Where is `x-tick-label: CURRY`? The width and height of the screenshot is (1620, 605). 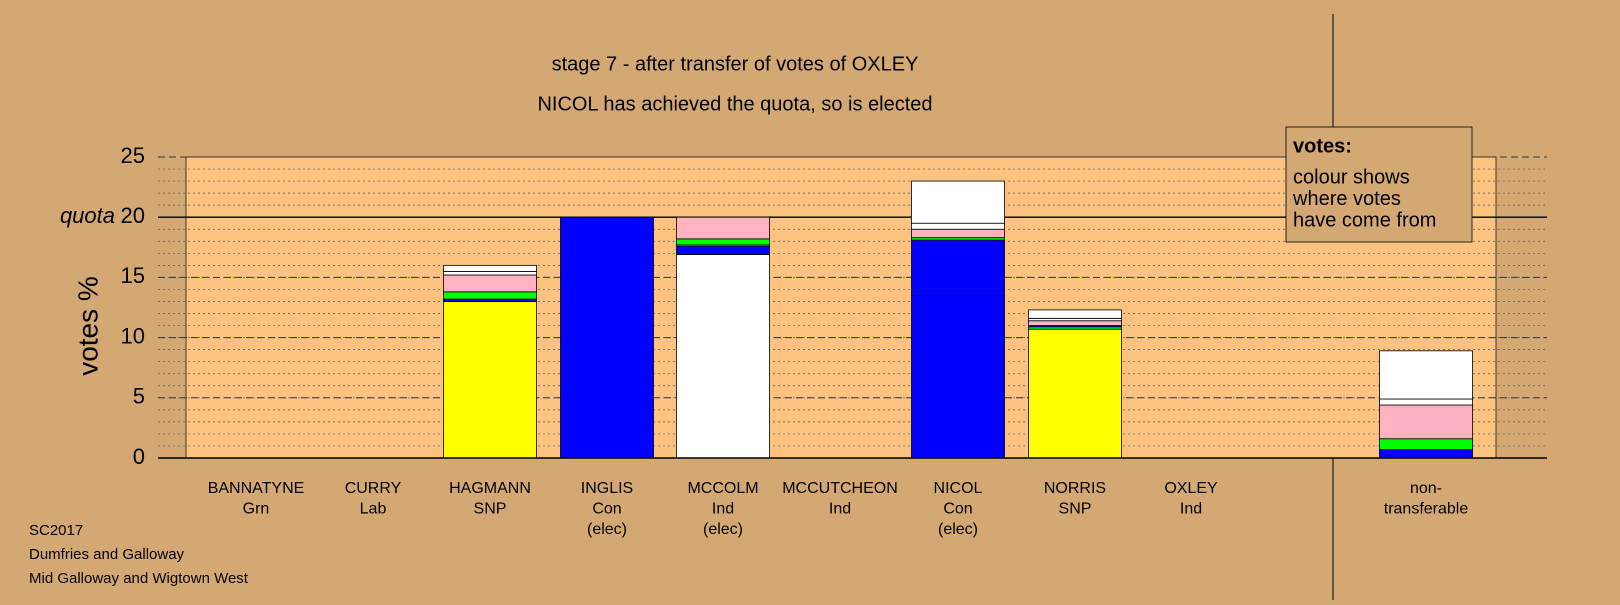
x-tick-label: CURRY is located at coordinates (373, 488).